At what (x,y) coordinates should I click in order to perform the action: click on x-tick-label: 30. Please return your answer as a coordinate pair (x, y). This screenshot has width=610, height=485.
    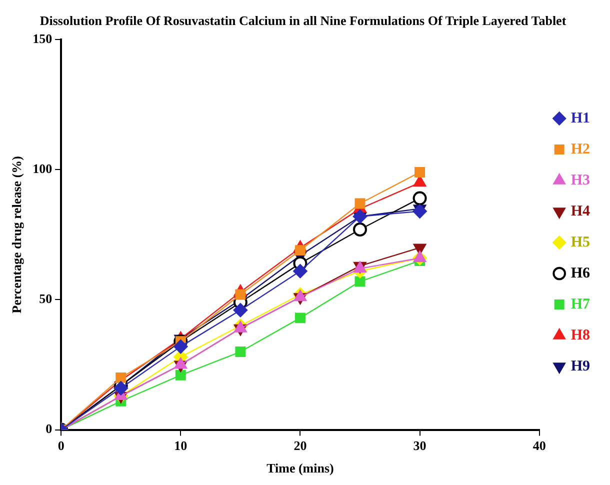
    Looking at the image, I should click on (419, 445).